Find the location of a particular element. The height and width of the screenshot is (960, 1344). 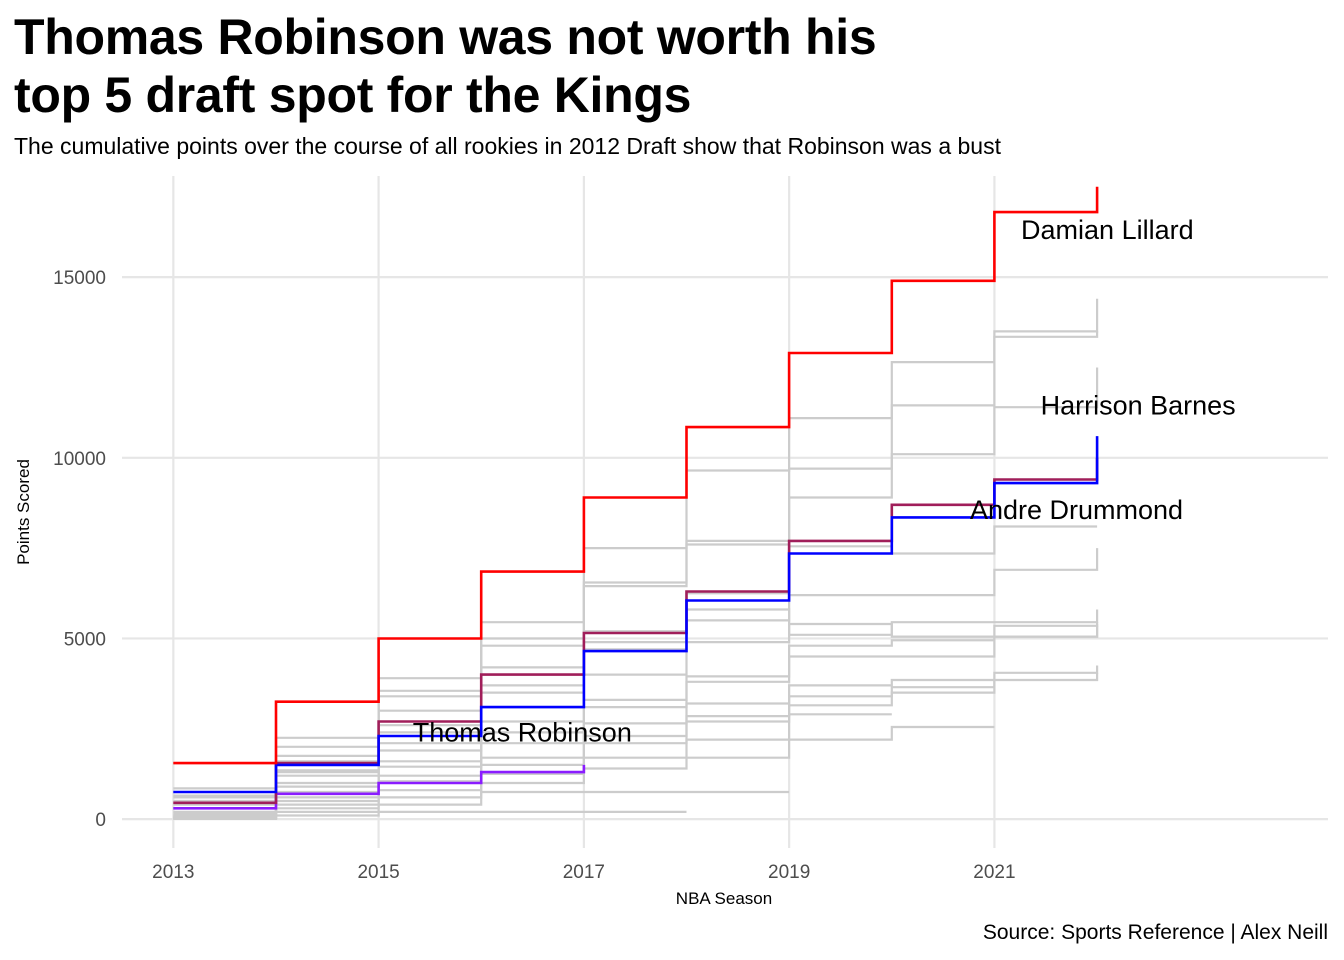

label-damian-lillard: Damian Lillard is located at coordinates (1107, 230).